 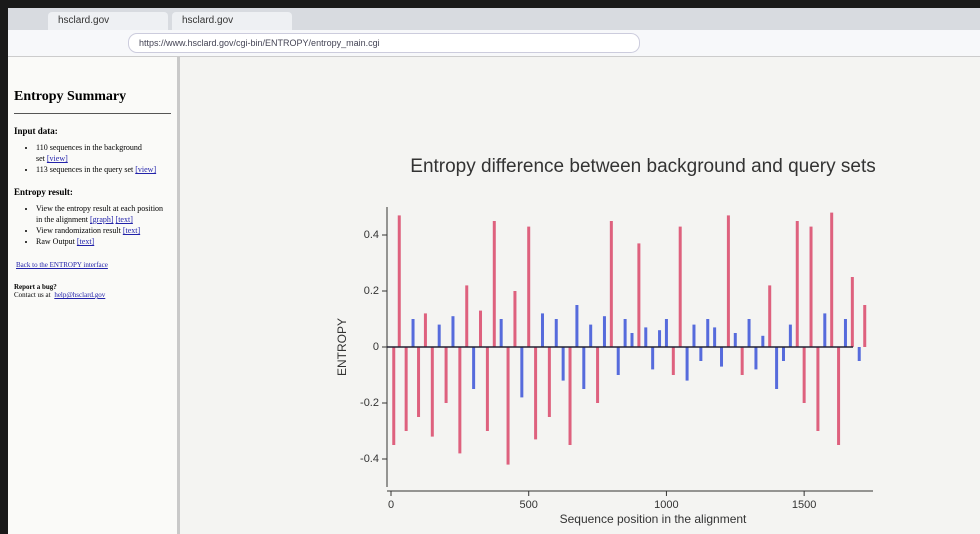 I want to click on item-text: View randomization result, so click(x=78, y=230).